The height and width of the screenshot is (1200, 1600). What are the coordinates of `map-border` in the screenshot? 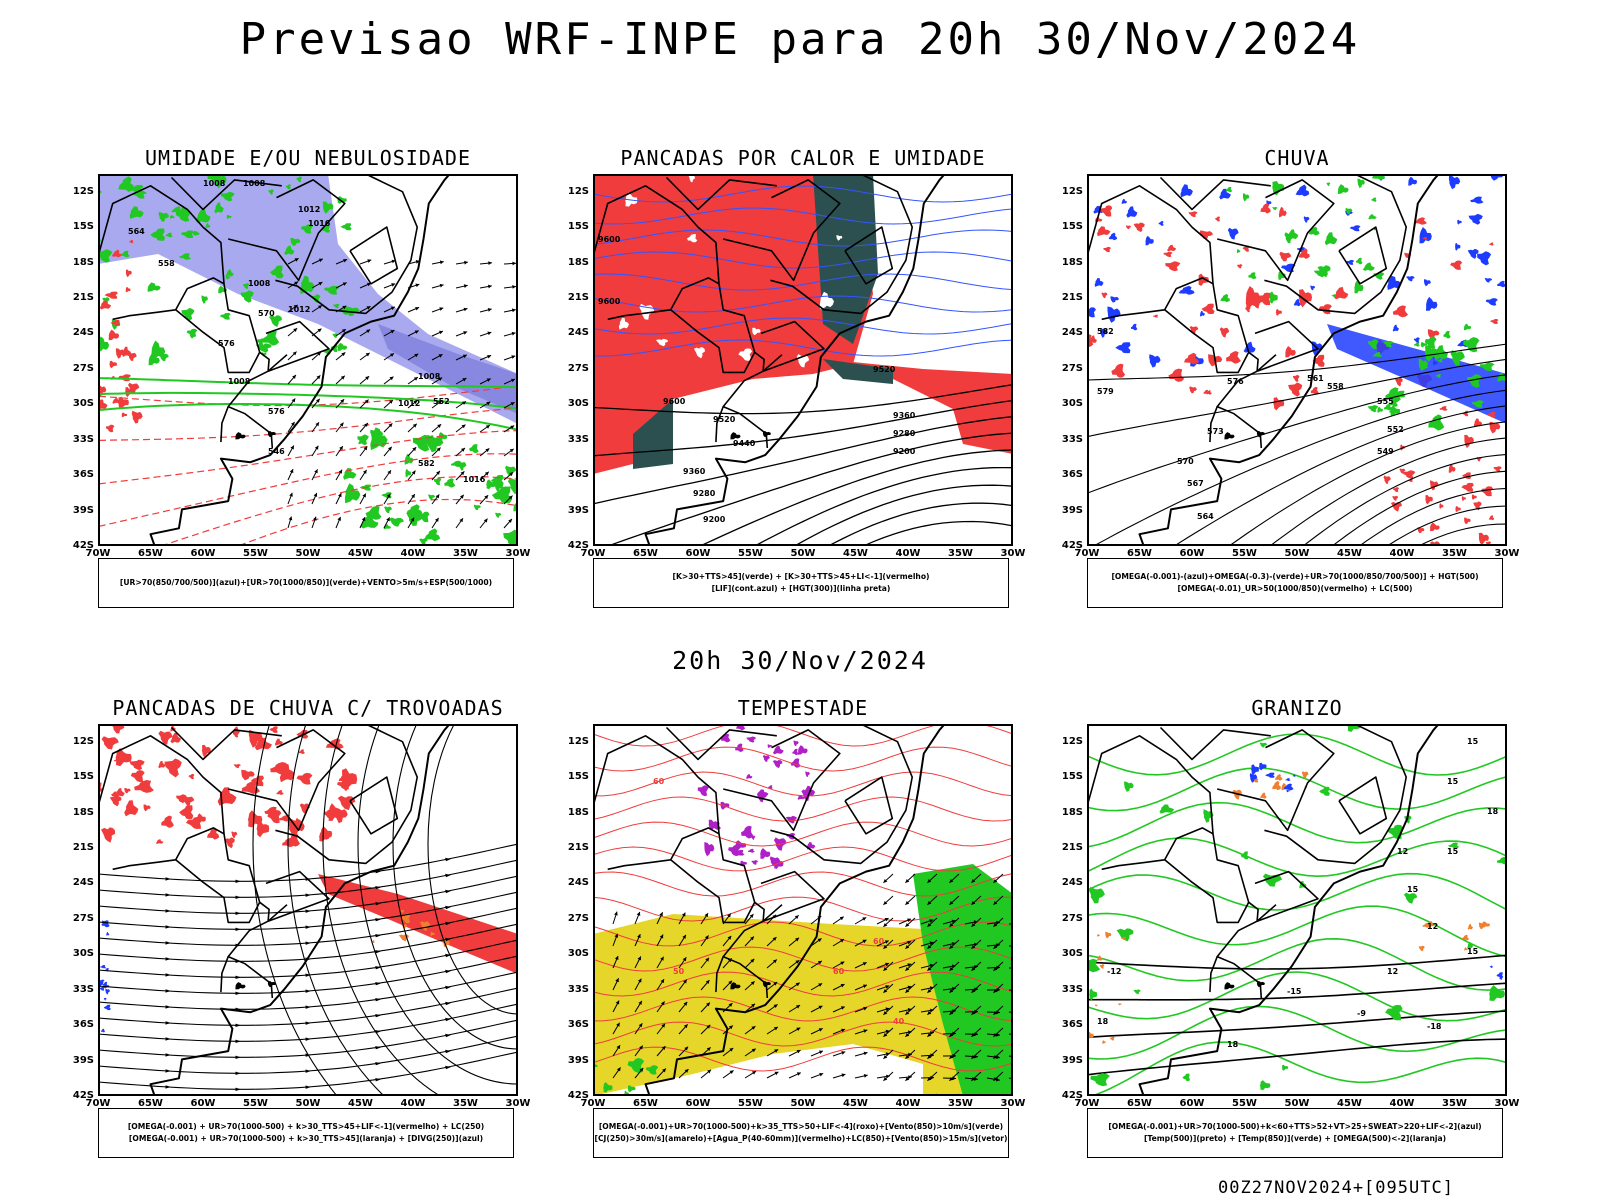 It's located at (1297, 910).